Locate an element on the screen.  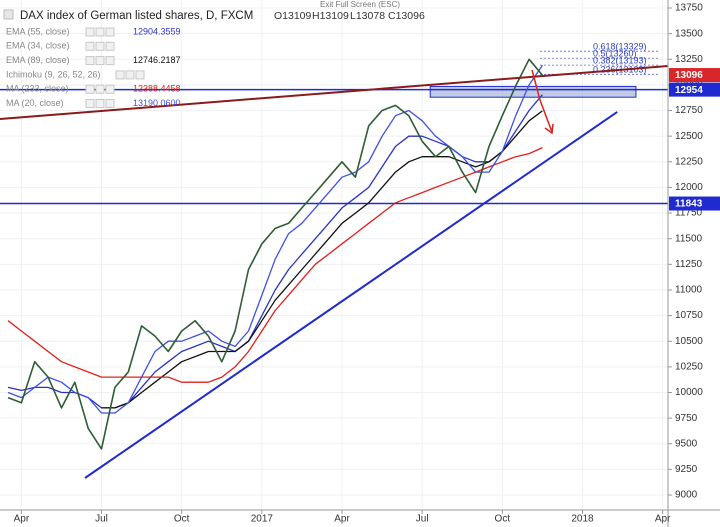
zone is located at coordinates (533, 91).